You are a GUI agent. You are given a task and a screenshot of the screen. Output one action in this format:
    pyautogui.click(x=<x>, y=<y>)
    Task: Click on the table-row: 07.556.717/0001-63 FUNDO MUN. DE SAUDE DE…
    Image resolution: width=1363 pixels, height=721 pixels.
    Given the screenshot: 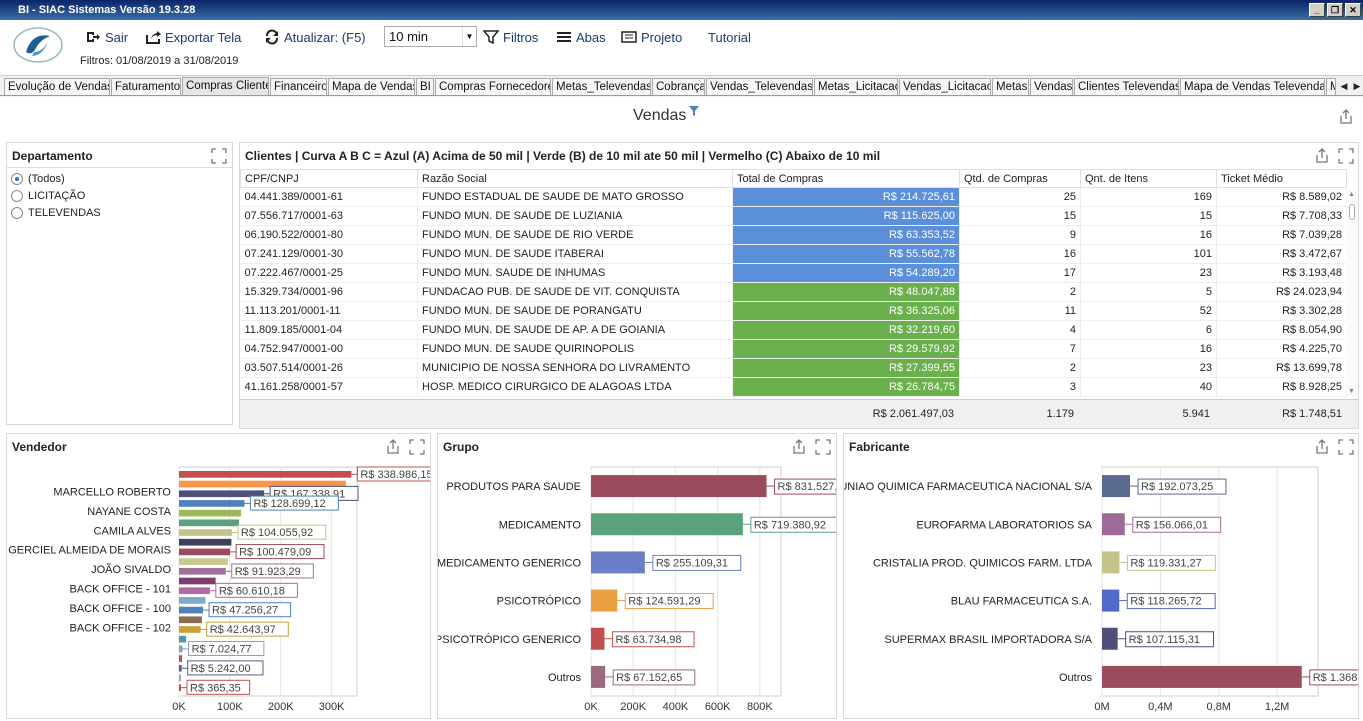 What is the action you would take?
    pyautogui.click(x=793, y=216)
    